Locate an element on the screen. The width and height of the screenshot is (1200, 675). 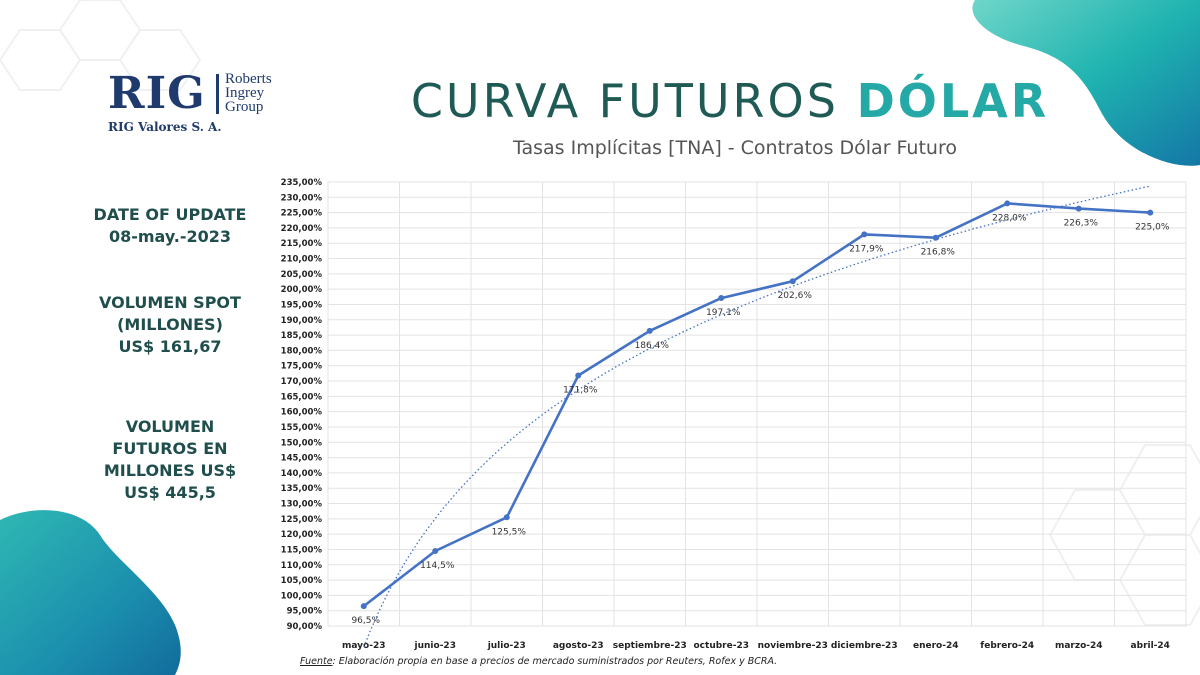
x-tick-label: enero-24 is located at coordinates (936, 646).